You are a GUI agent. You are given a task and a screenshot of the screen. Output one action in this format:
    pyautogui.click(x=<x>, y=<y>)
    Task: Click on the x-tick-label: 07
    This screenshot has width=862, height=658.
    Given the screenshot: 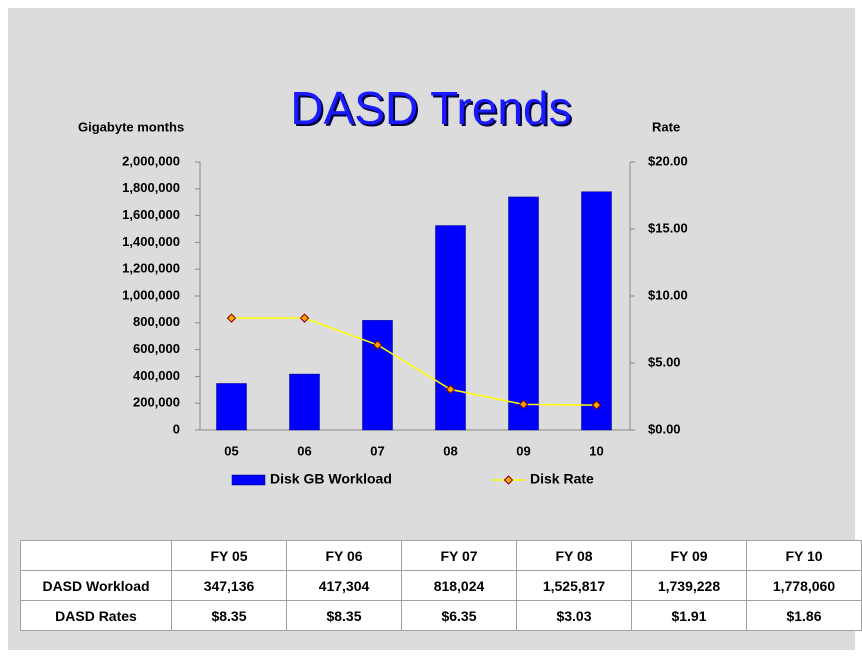 What is the action you would take?
    pyautogui.click(x=377, y=450)
    